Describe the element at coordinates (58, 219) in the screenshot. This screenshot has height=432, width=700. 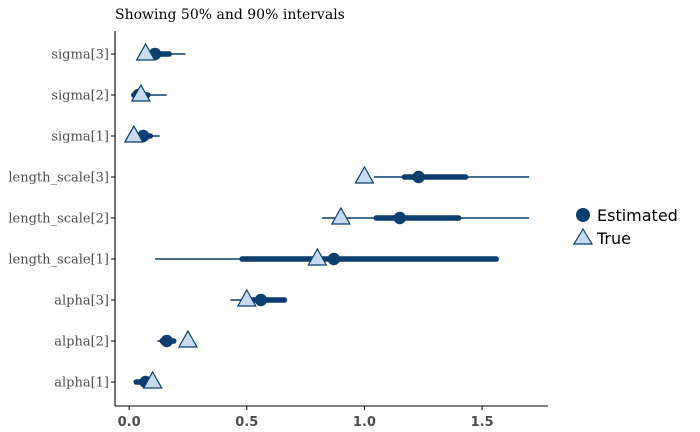
I see `y-tick-label: length_scale[2]` at that location.